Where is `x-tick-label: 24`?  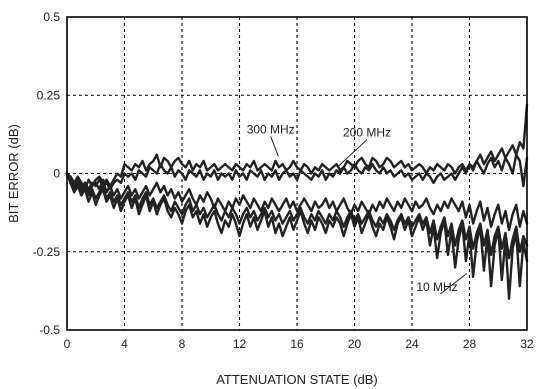 x-tick-label: 24 is located at coordinates (412, 344).